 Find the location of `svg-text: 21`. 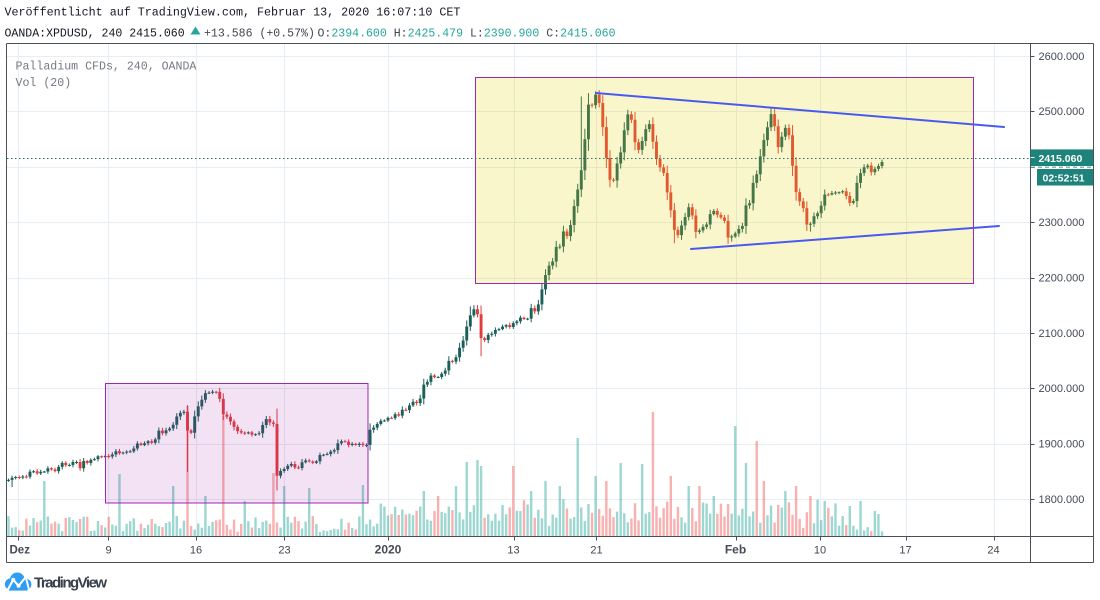

svg-text: 21 is located at coordinates (596, 551).